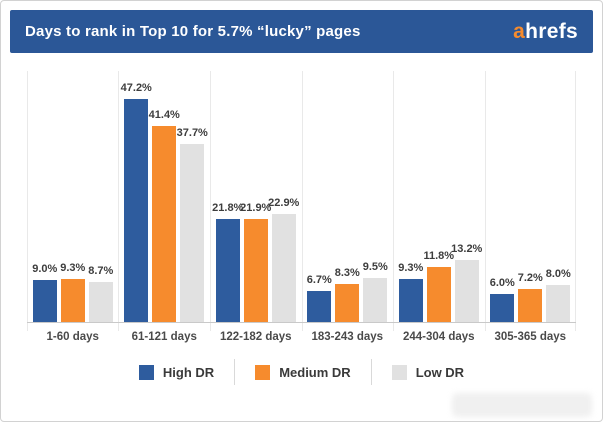  Describe the element at coordinates (502, 300) in the screenshot. I see `bar-high-dr: 6.0%` at that location.